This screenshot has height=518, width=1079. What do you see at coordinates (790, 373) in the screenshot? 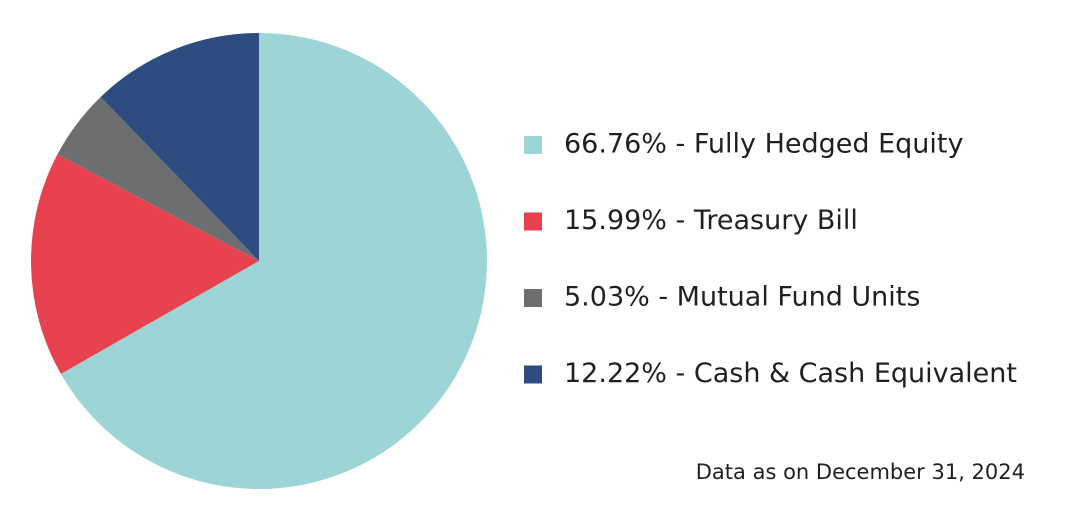
I see `legend-label: 12.22% - Cash & Cash Equivalent` at bounding box center [790, 373].